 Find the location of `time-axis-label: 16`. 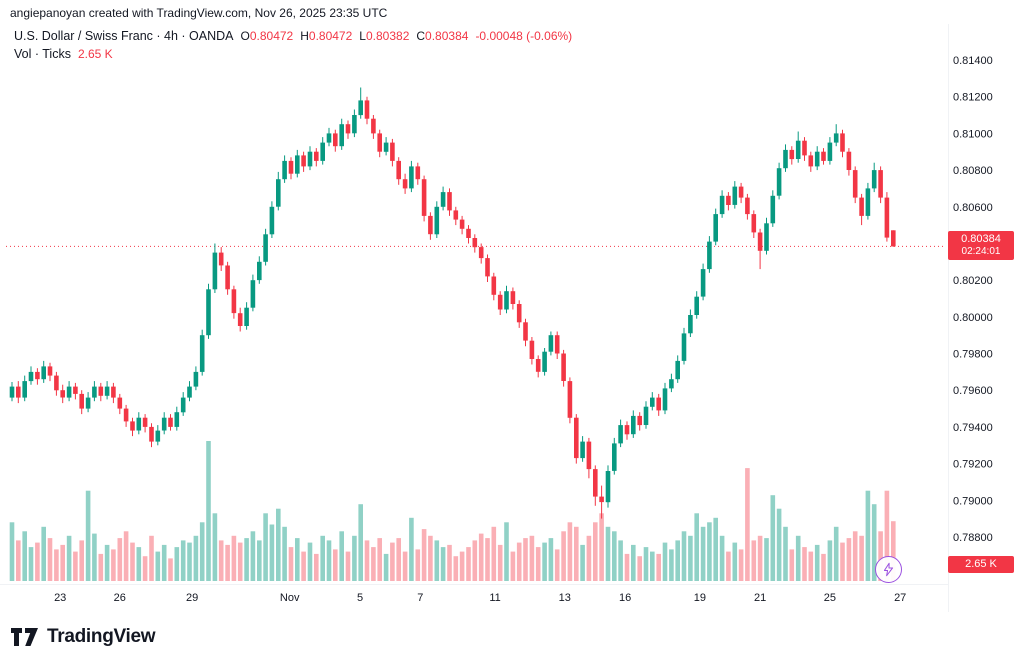

time-axis-label: 16 is located at coordinates (625, 598).